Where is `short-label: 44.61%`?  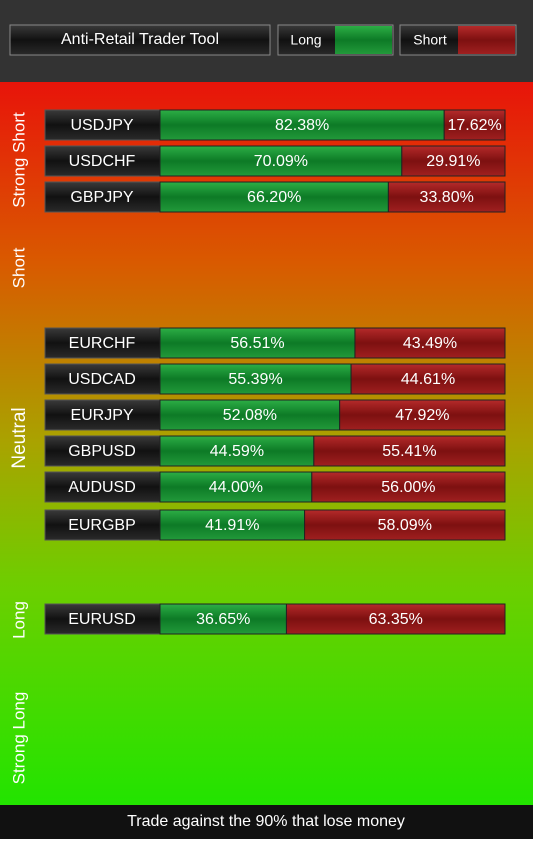 short-label: 44.61% is located at coordinates (428, 379).